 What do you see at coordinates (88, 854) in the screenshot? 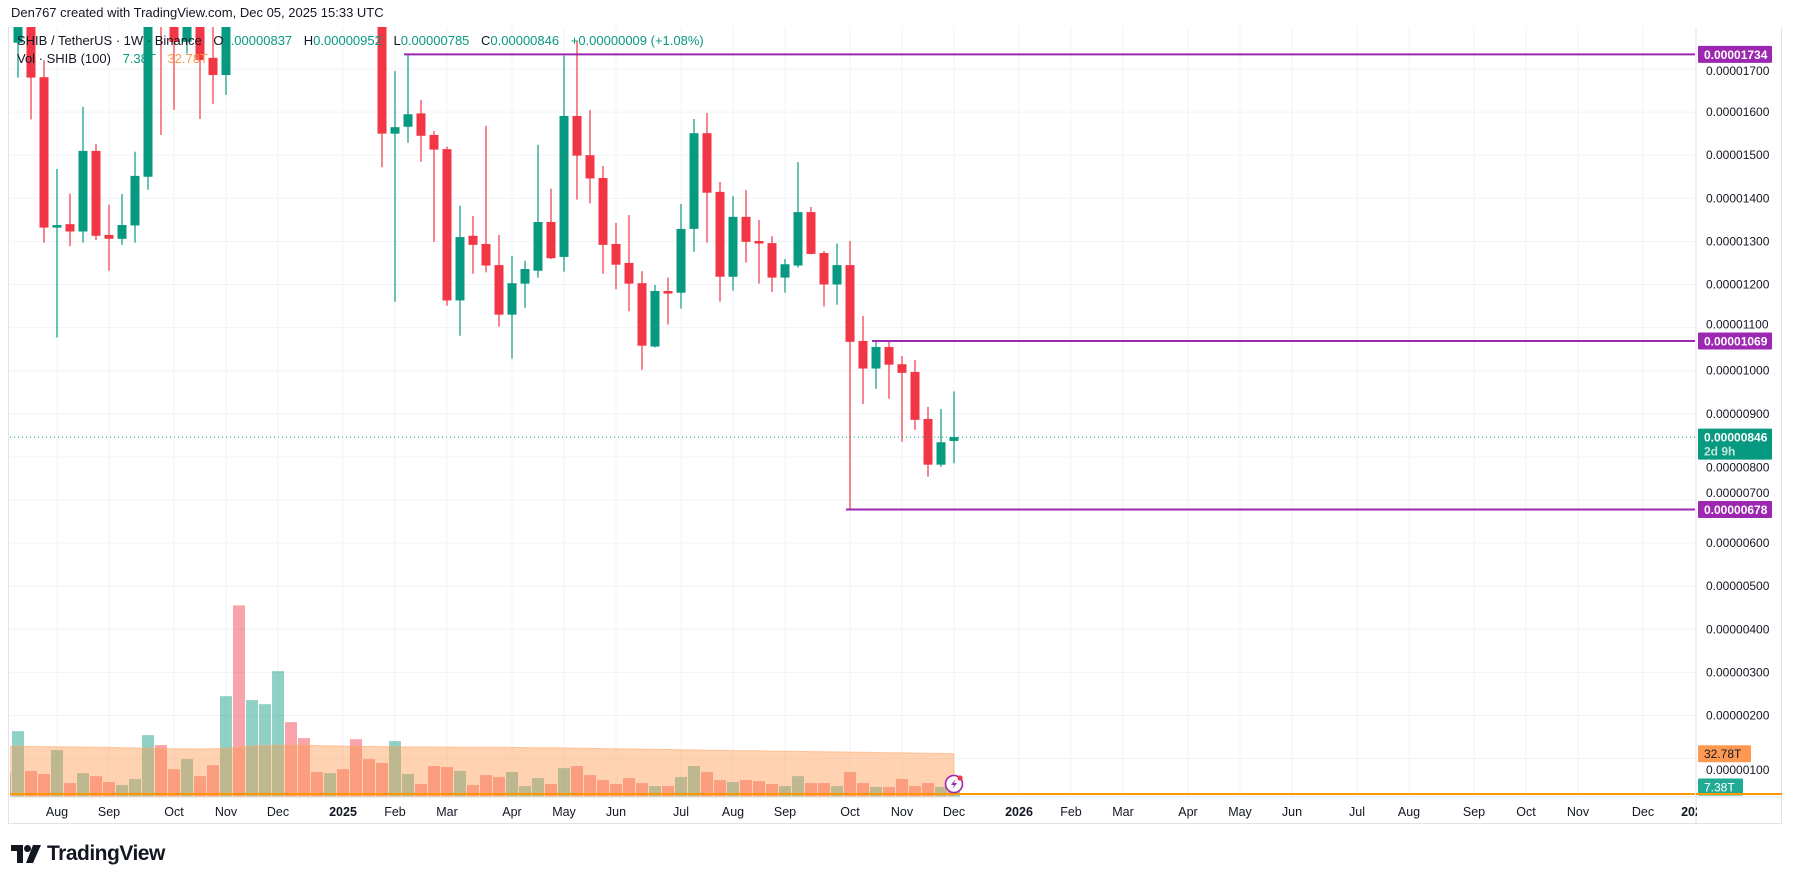
I see `tradingview-logo: TradingView` at bounding box center [88, 854].